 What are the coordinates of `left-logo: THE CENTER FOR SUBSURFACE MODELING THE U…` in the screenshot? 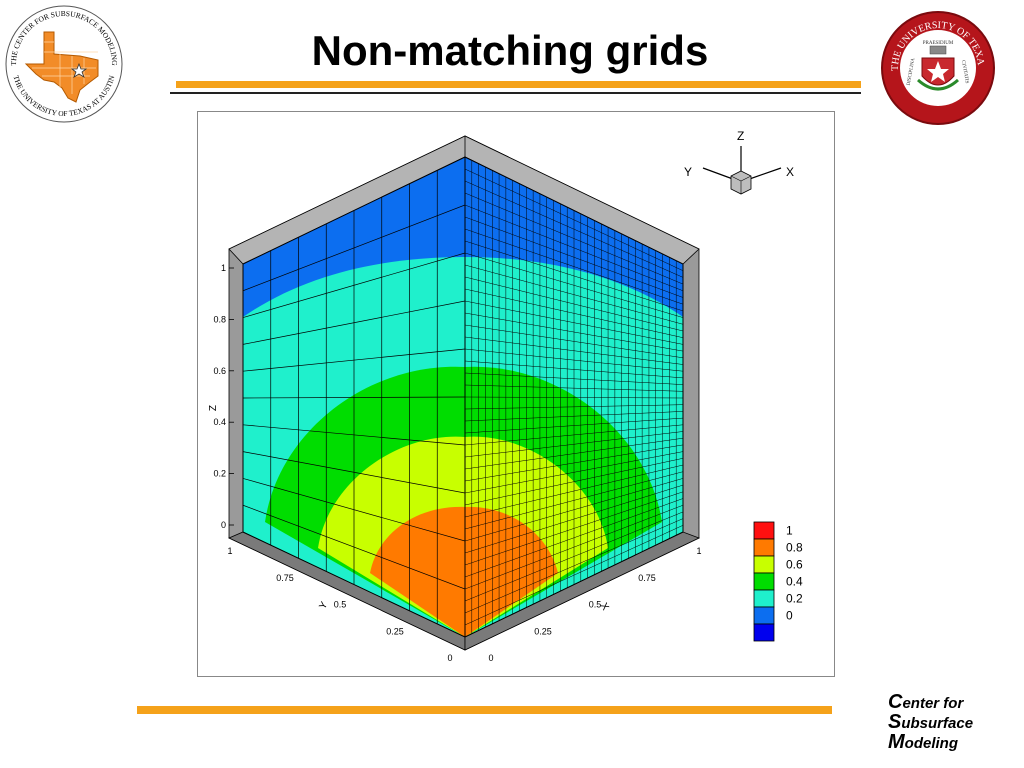 It's located at (64, 64).